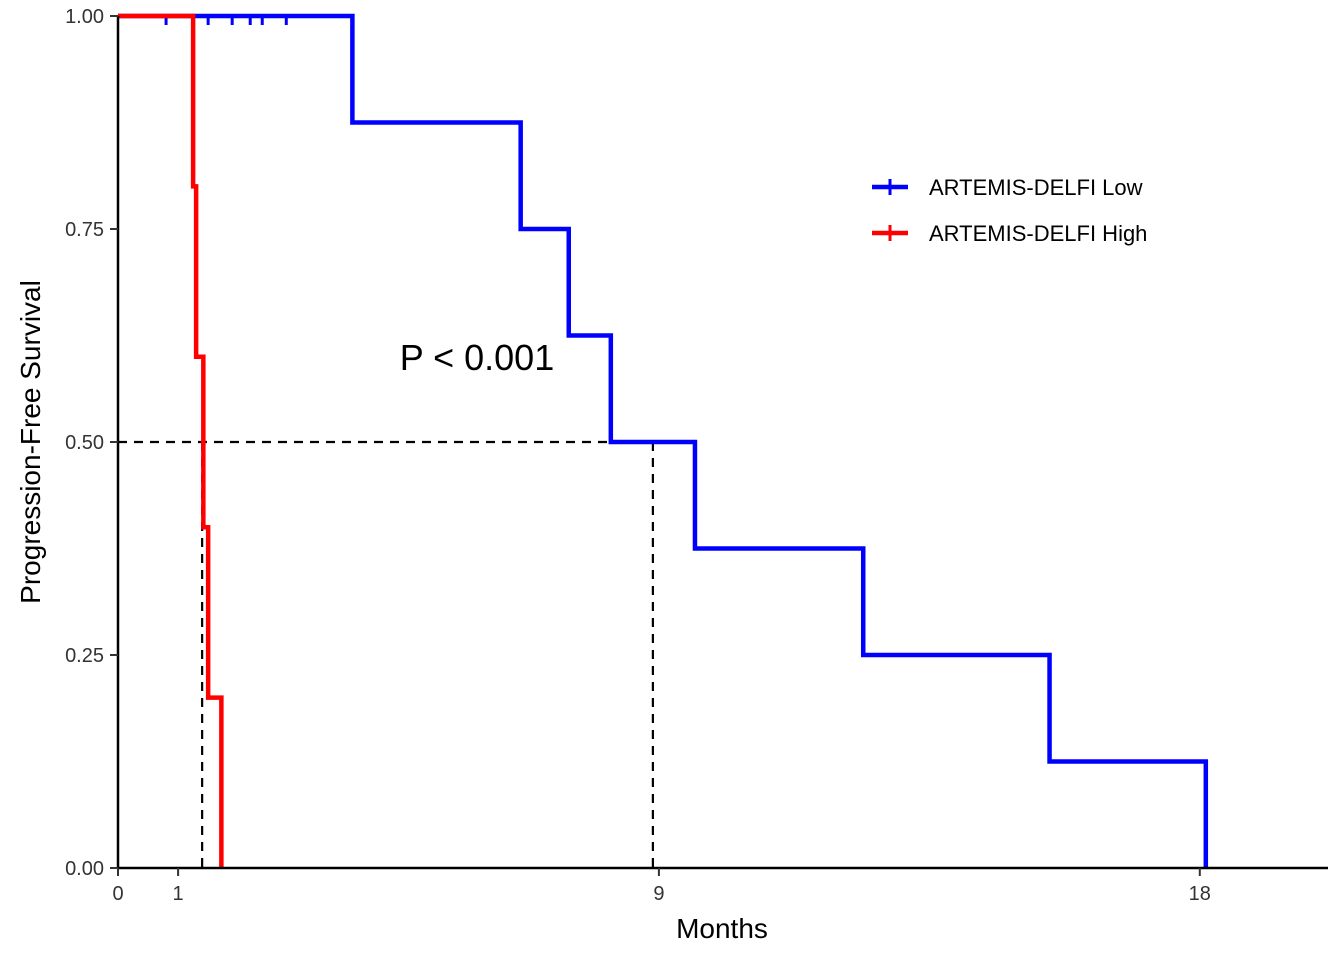  Describe the element at coordinates (1200, 894) in the screenshot. I see `x-tick-label-4: 18` at that location.